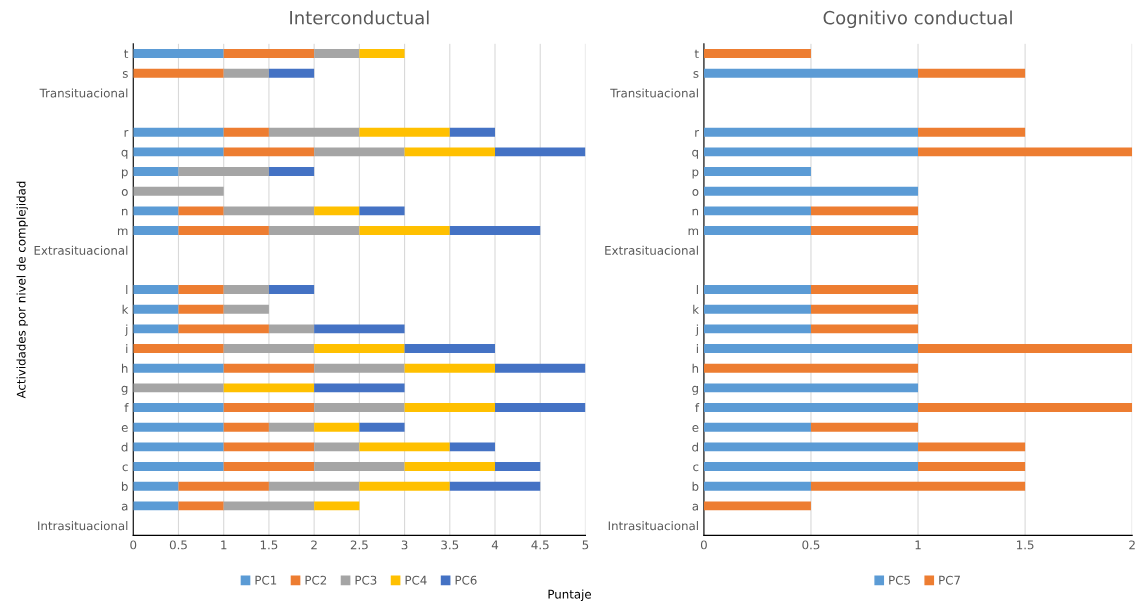 The height and width of the screenshot is (607, 1139). I want to click on y-tick-label: e, so click(695, 428).